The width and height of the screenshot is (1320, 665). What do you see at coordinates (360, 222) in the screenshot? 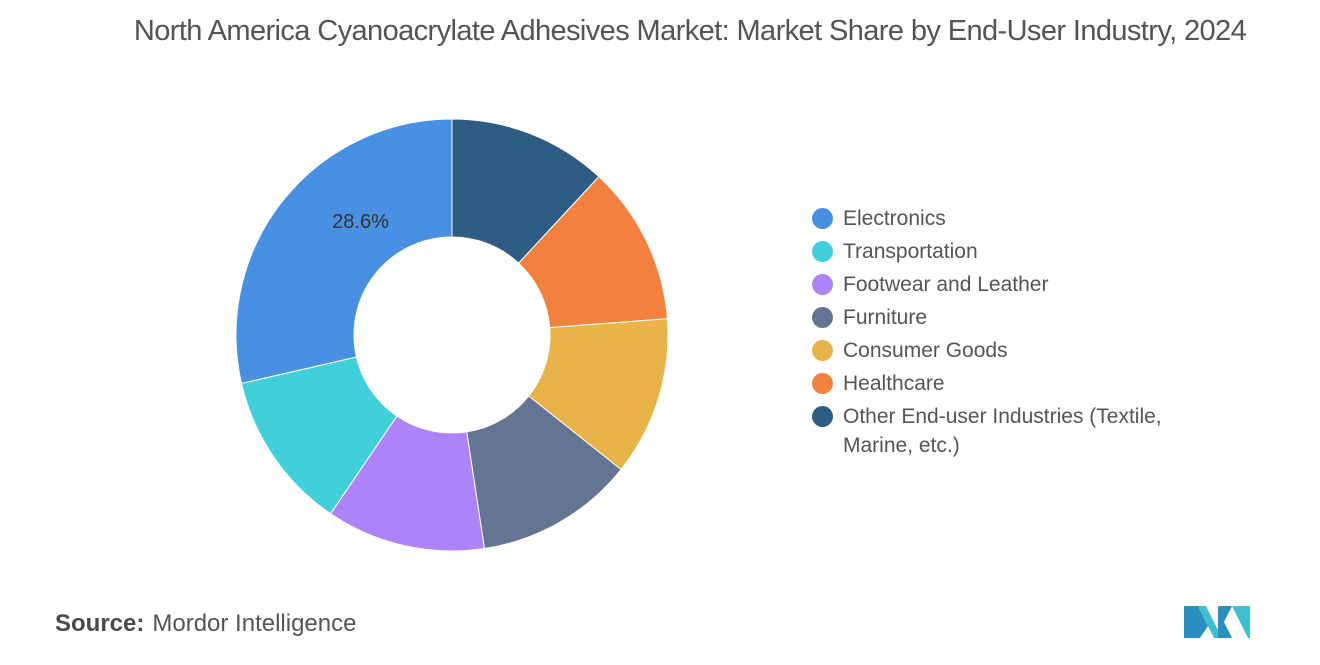
I see `slice-data-label: 28.6%` at bounding box center [360, 222].